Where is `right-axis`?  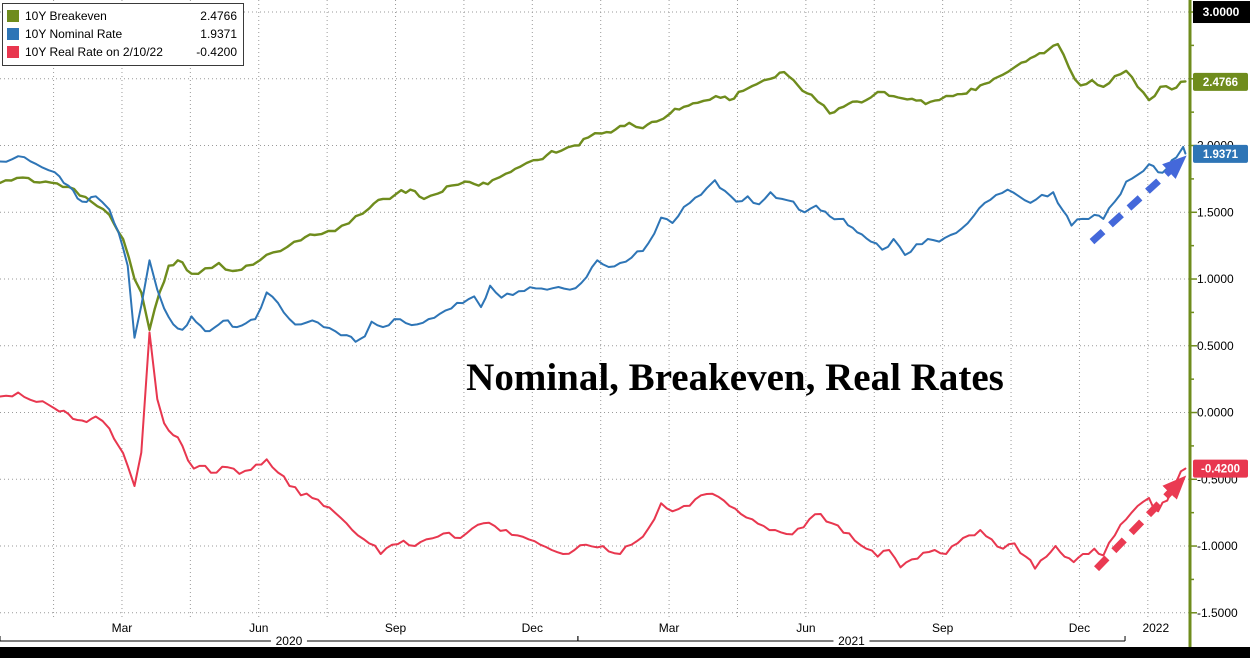
right-axis is located at coordinates (1192, 323).